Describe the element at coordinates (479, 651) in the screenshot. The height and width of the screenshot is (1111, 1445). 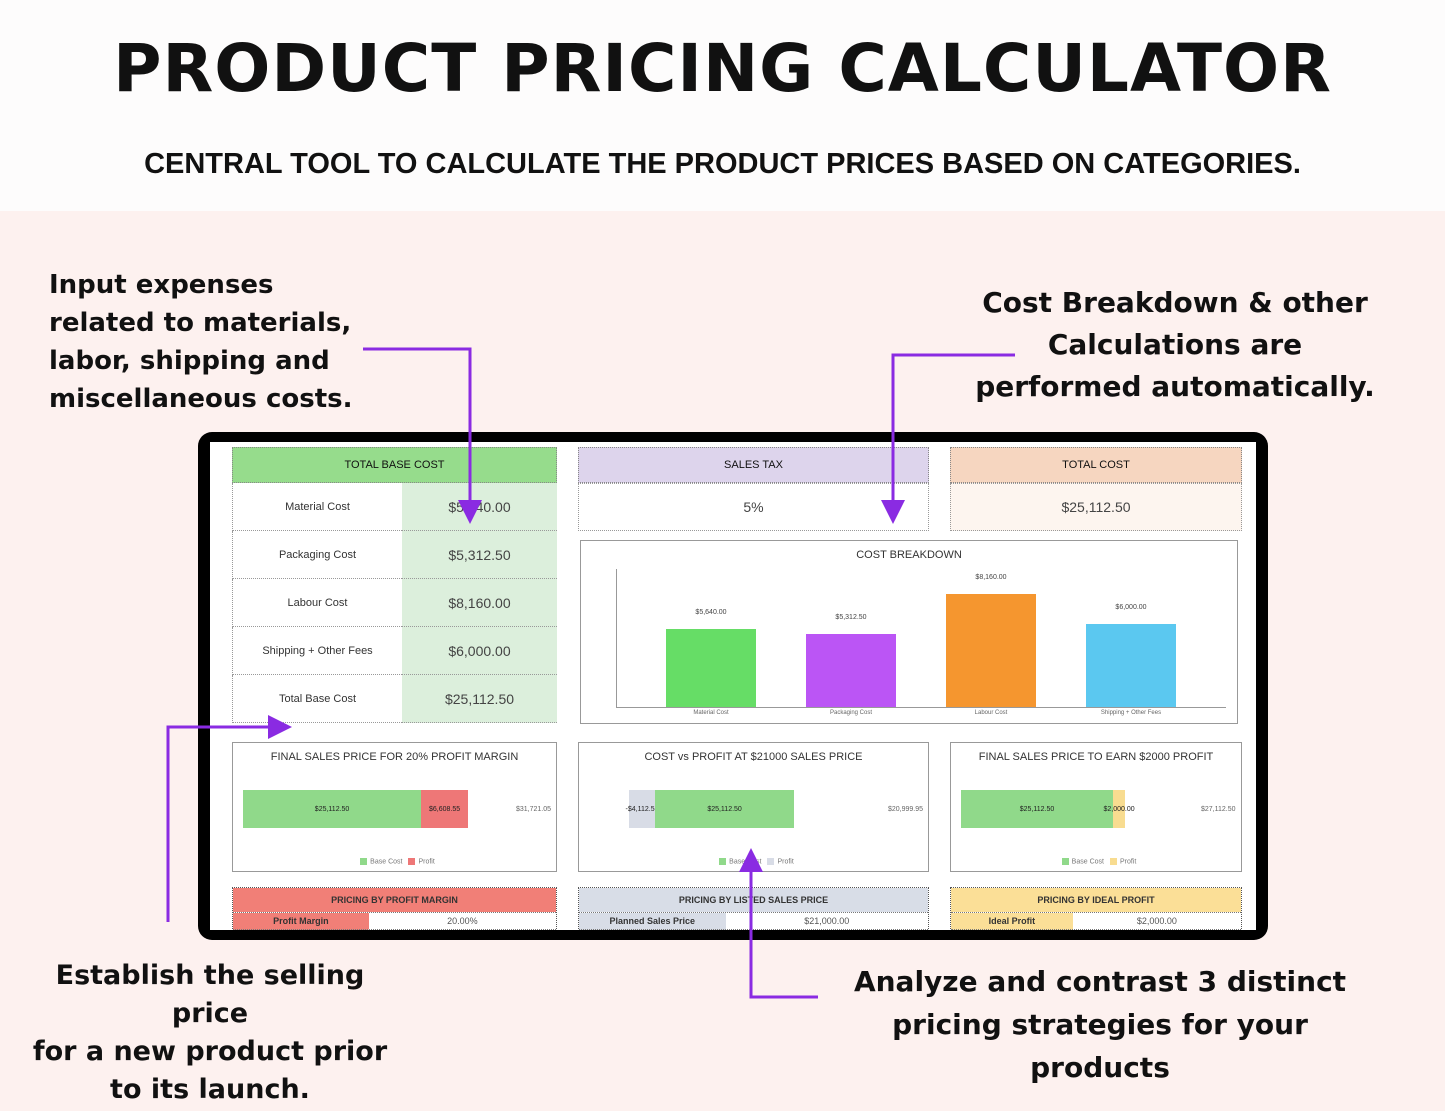
I see `base-cost-value: $6,000.00` at that location.